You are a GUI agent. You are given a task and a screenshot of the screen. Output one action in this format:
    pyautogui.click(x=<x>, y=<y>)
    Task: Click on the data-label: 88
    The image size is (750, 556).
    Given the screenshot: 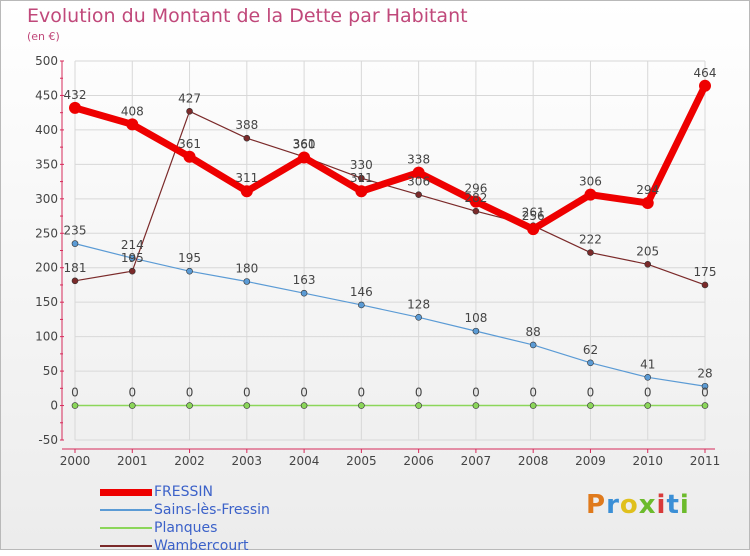 What is the action you would take?
    pyautogui.click(x=533, y=332)
    